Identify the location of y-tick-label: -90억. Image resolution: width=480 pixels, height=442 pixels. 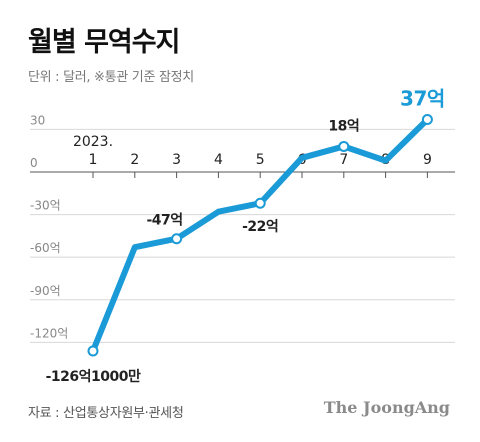
(45, 291).